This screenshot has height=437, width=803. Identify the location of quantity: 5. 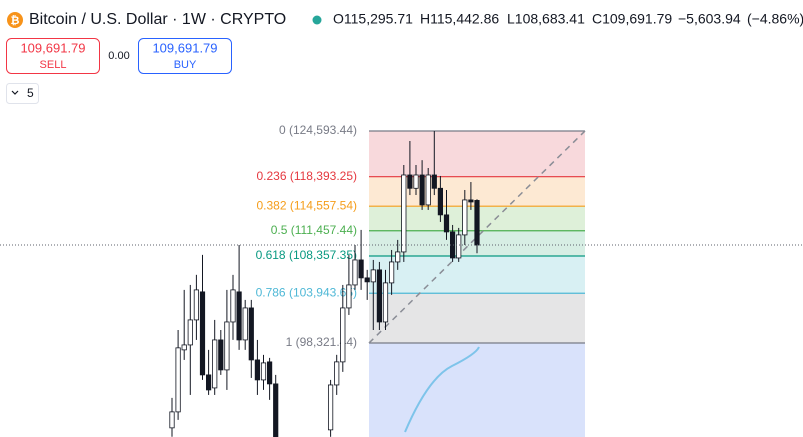
(30, 93).